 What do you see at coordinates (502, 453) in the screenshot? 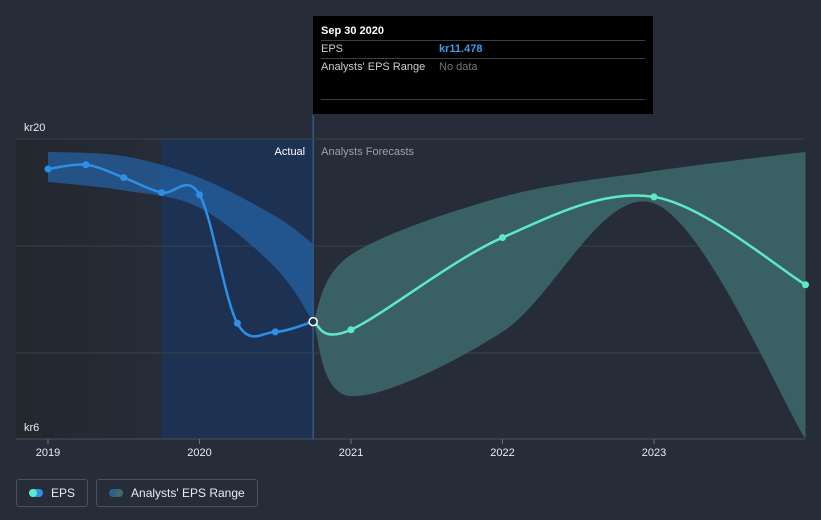
I see `x-tick-label: 2022` at bounding box center [502, 453].